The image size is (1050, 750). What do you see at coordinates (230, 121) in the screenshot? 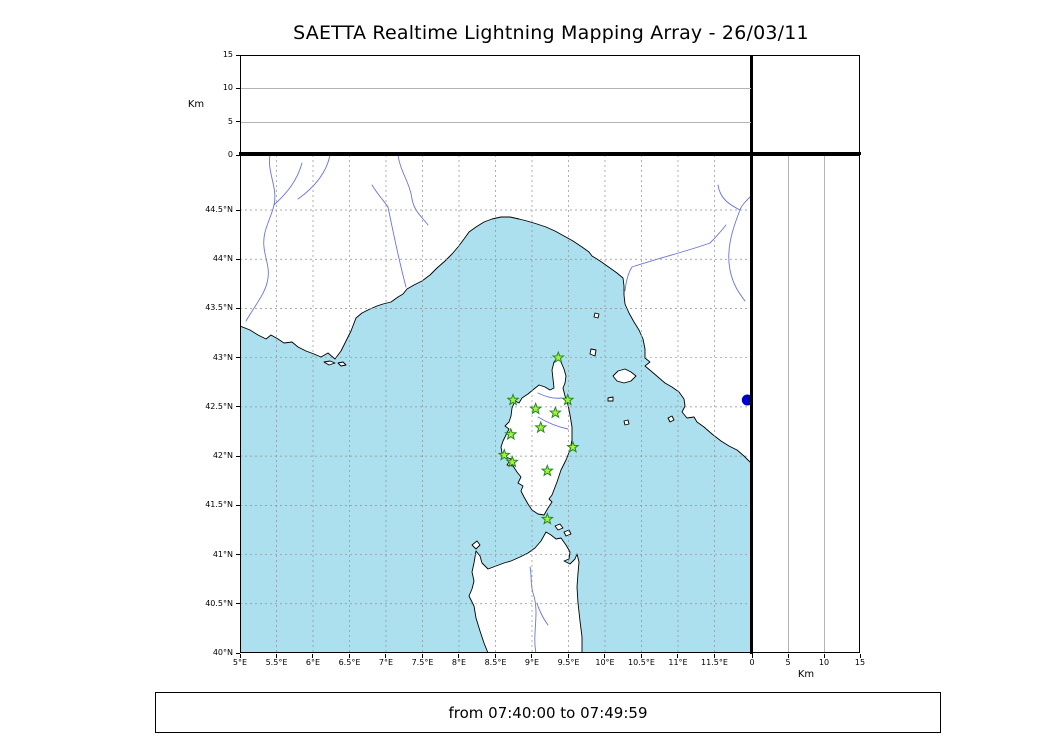
I see `tick-label: 5` at bounding box center [230, 121].